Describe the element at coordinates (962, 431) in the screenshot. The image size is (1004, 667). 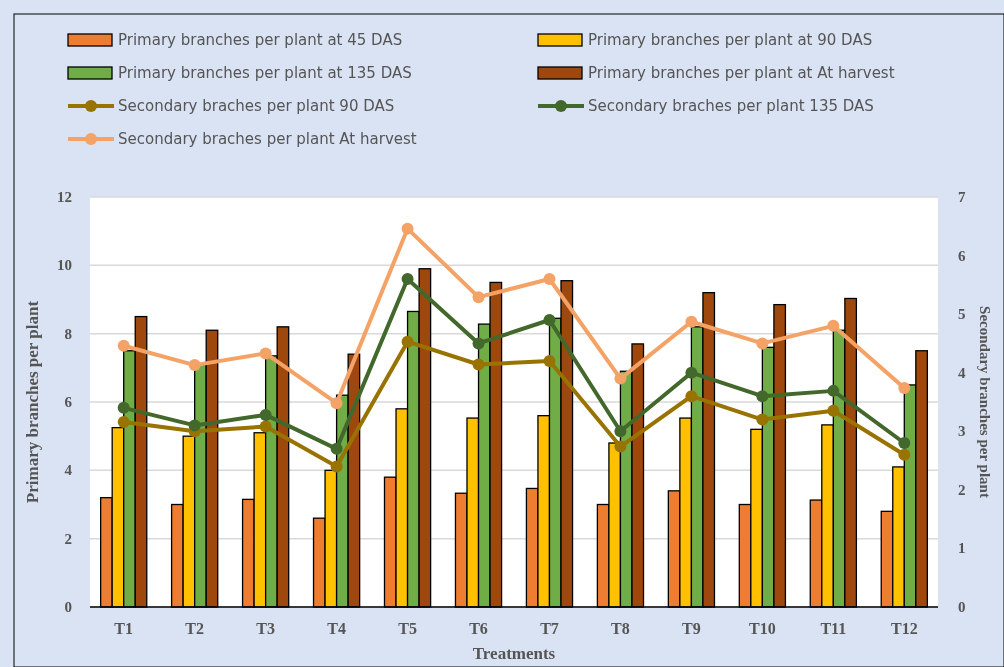
I see `y2-tick-label: 3` at that location.